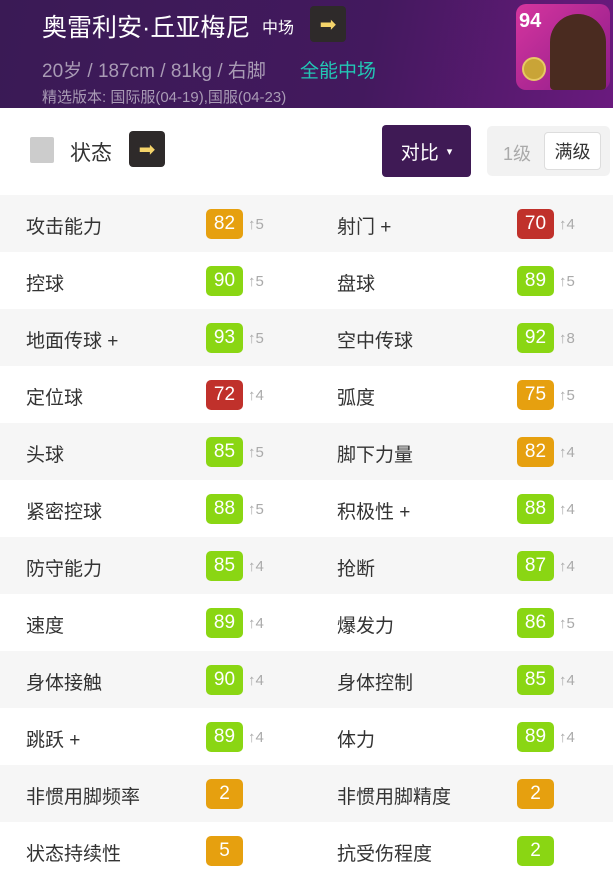  Describe the element at coordinates (72, 341) in the screenshot. I see `stat-label: 地面传球 +` at that location.